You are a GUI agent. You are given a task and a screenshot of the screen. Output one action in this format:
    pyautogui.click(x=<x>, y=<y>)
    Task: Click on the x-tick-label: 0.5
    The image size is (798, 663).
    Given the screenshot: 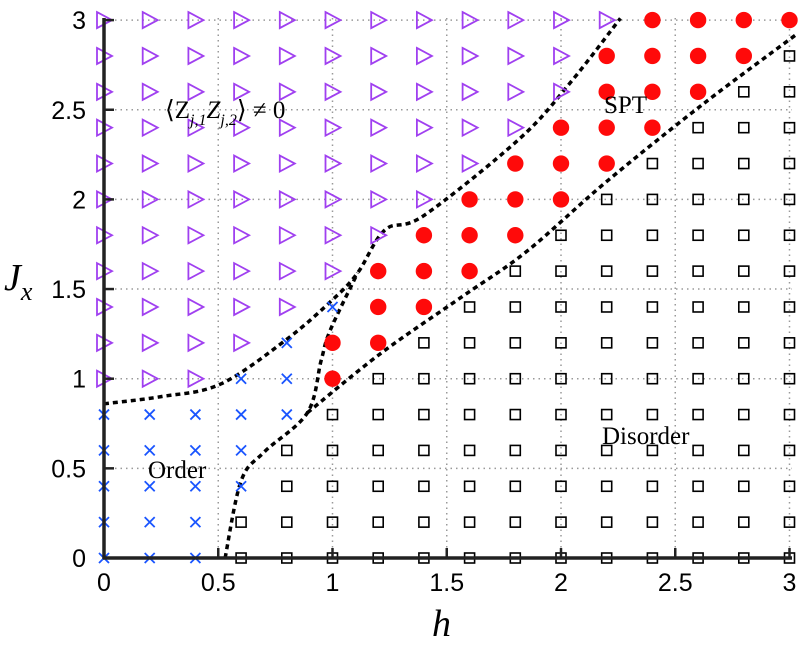 What is the action you would take?
    pyautogui.click(x=218, y=583)
    